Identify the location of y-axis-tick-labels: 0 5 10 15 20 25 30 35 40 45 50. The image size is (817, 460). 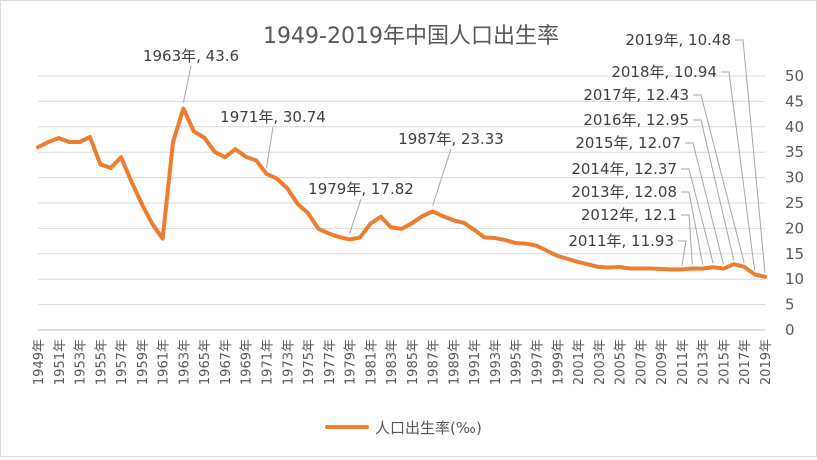
(794, 203).